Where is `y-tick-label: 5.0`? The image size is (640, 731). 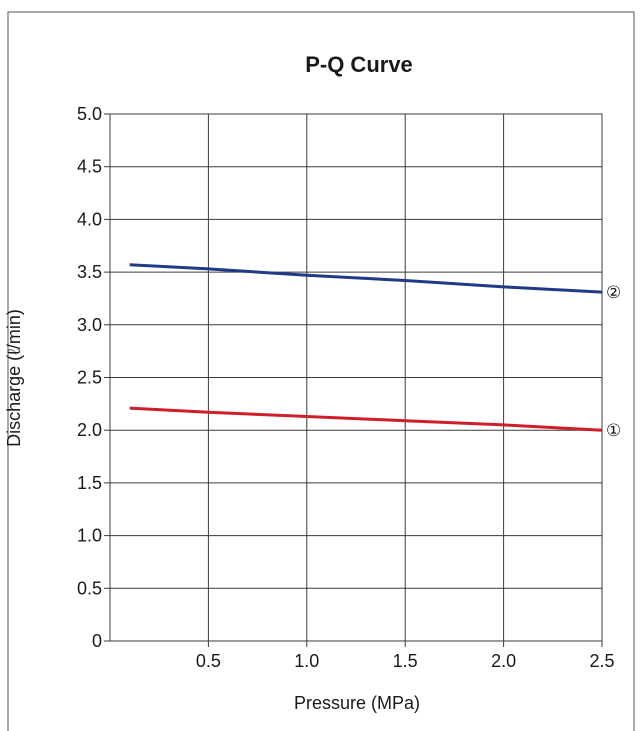 y-tick-label: 5.0 is located at coordinates (89, 114).